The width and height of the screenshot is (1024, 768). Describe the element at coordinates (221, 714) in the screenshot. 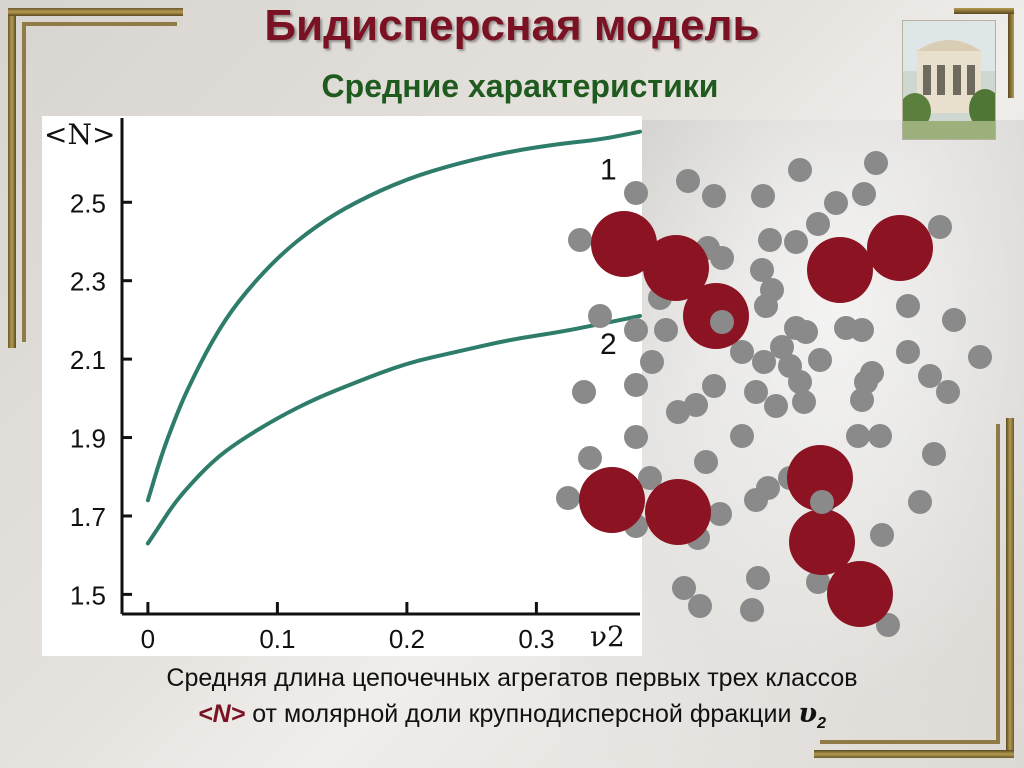

I see `caption-n-symbol: <N>` at that location.